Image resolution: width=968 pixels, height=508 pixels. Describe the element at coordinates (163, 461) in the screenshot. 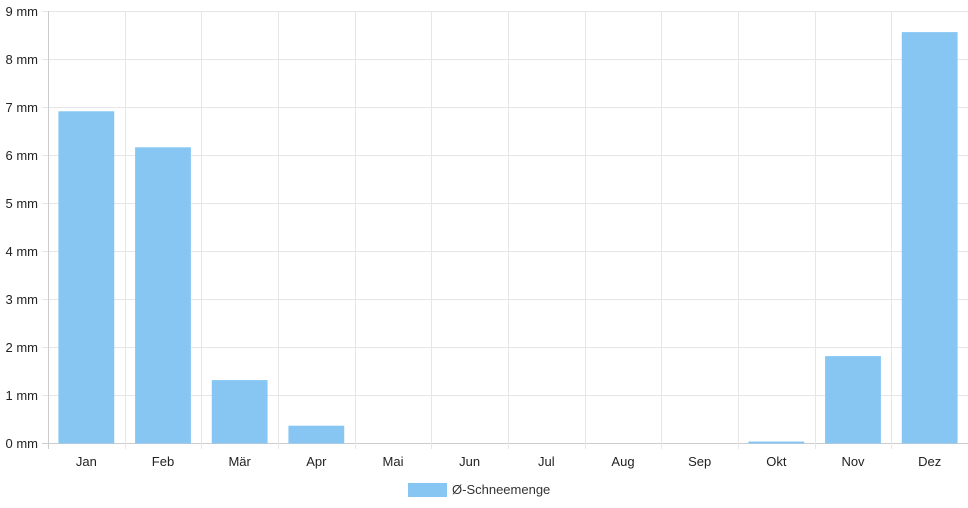

I see `x-tick-label: Feb` at that location.